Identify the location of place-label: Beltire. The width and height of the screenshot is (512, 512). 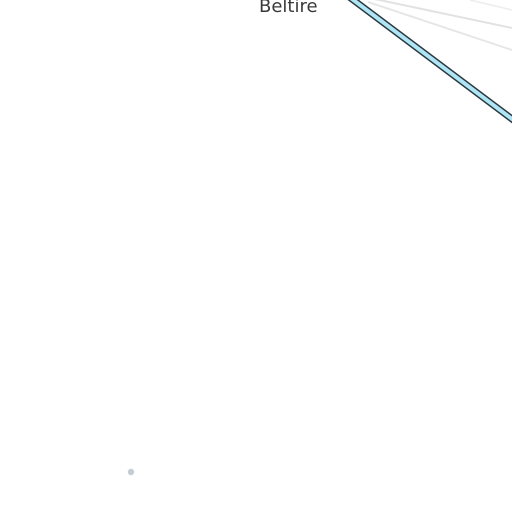
(288, 8).